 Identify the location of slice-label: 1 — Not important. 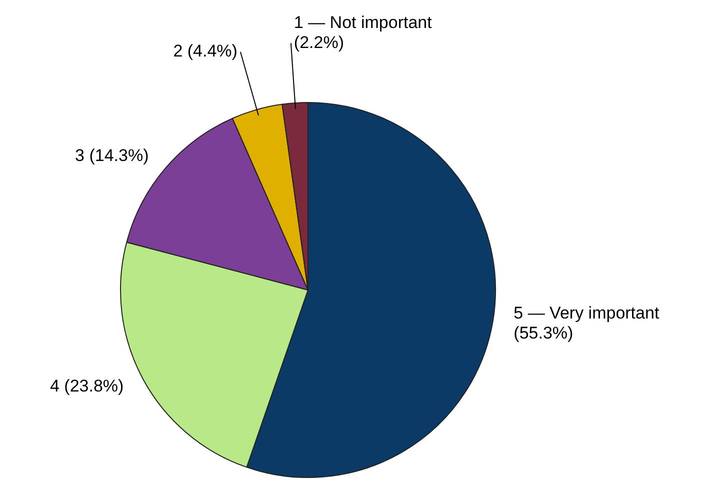
(363, 22).